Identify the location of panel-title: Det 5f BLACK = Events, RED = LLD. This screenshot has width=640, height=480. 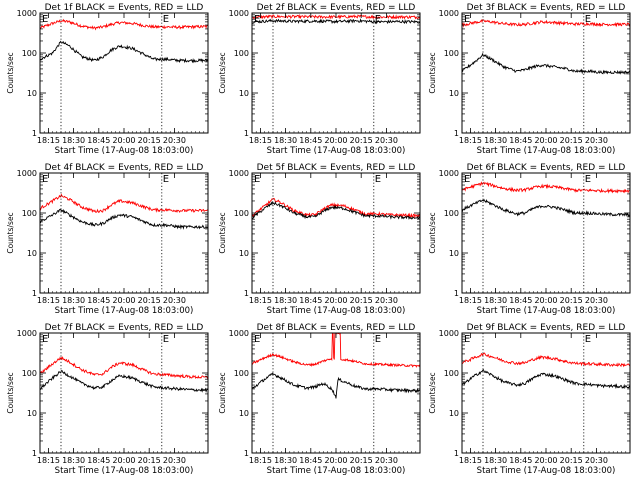
(336, 168).